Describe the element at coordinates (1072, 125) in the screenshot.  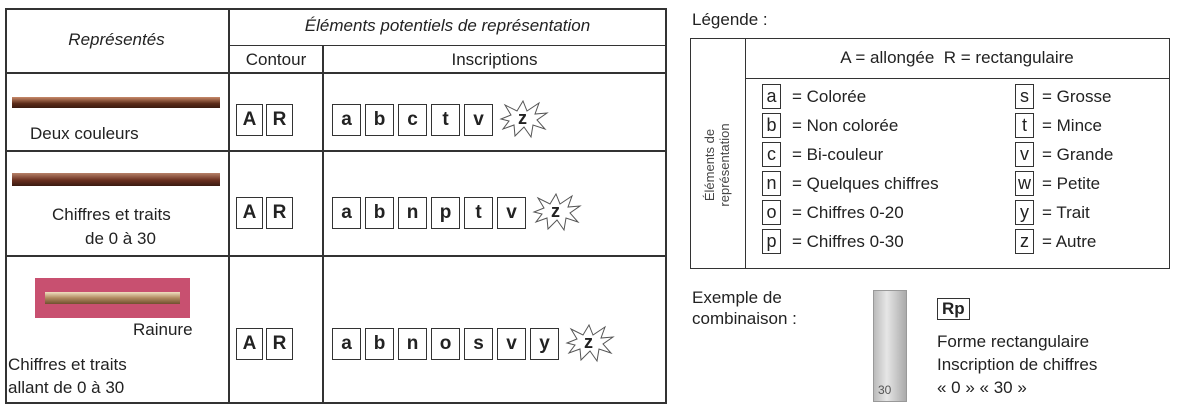
I see `legend-text: = Mince` at that location.